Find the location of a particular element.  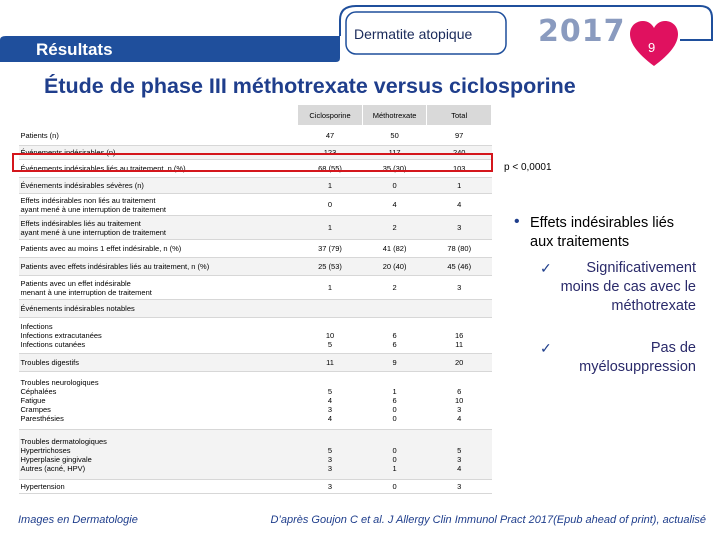

col-header-ciclosporine: Ciclosporine is located at coordinates (330, 115).